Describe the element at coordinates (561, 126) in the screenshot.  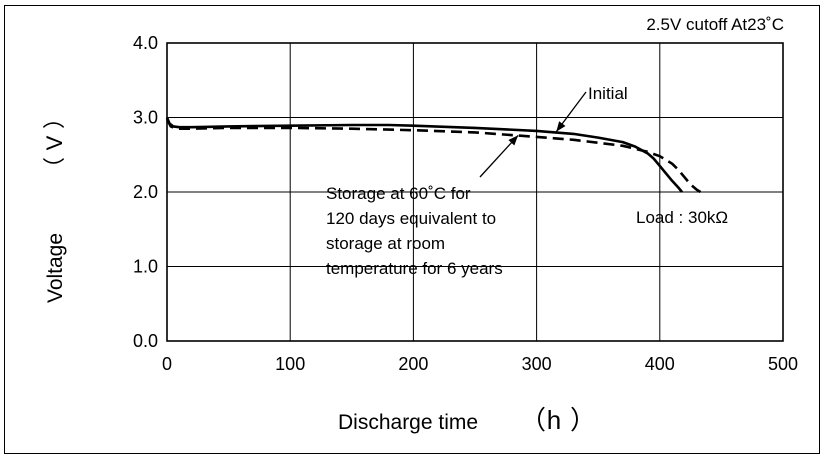
I see `initial-leader-arrowhead` at that location.